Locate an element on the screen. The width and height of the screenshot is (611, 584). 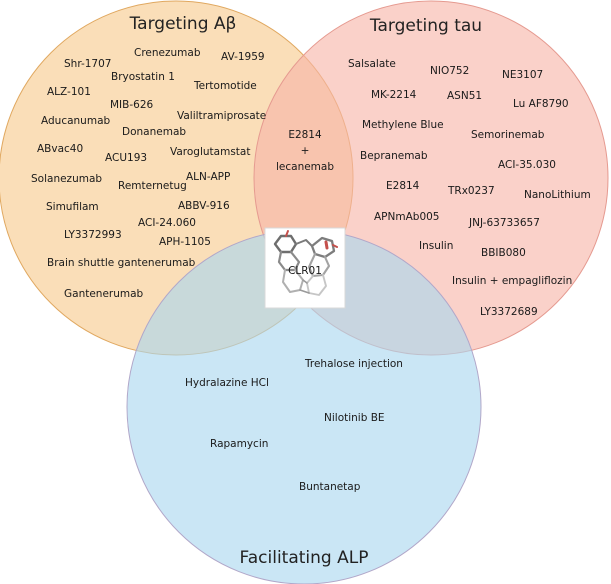
list-item: NIO752 is located at coordinates (449, 71).